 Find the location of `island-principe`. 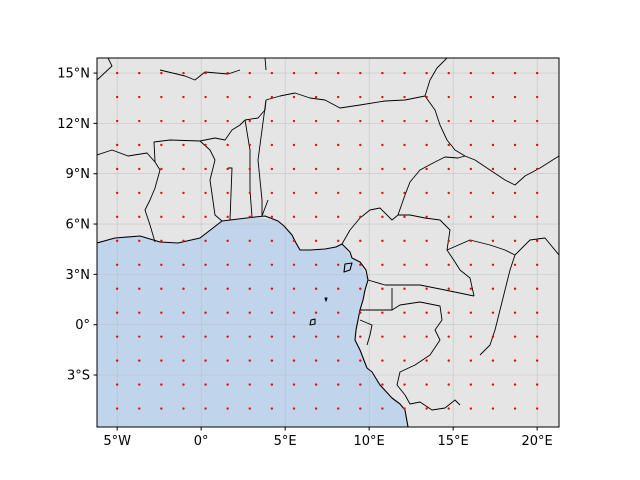

island-principe is located at coordinates (326, 299).